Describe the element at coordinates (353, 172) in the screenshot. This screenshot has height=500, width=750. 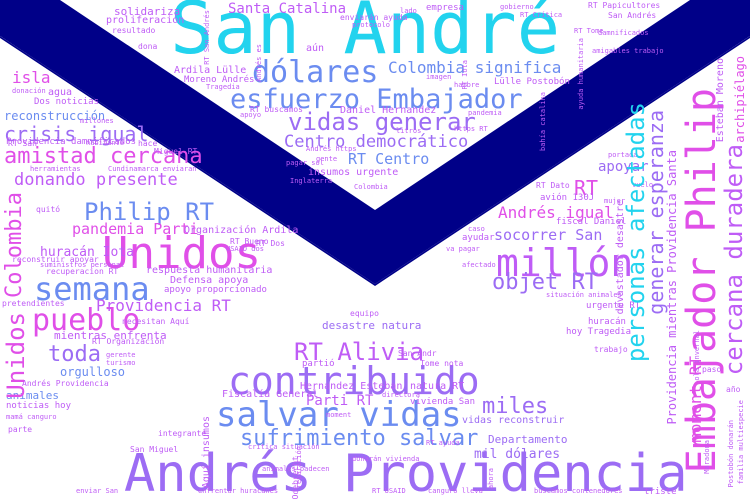
I see `word-insumos-urgente: insumos urgente` at that location.